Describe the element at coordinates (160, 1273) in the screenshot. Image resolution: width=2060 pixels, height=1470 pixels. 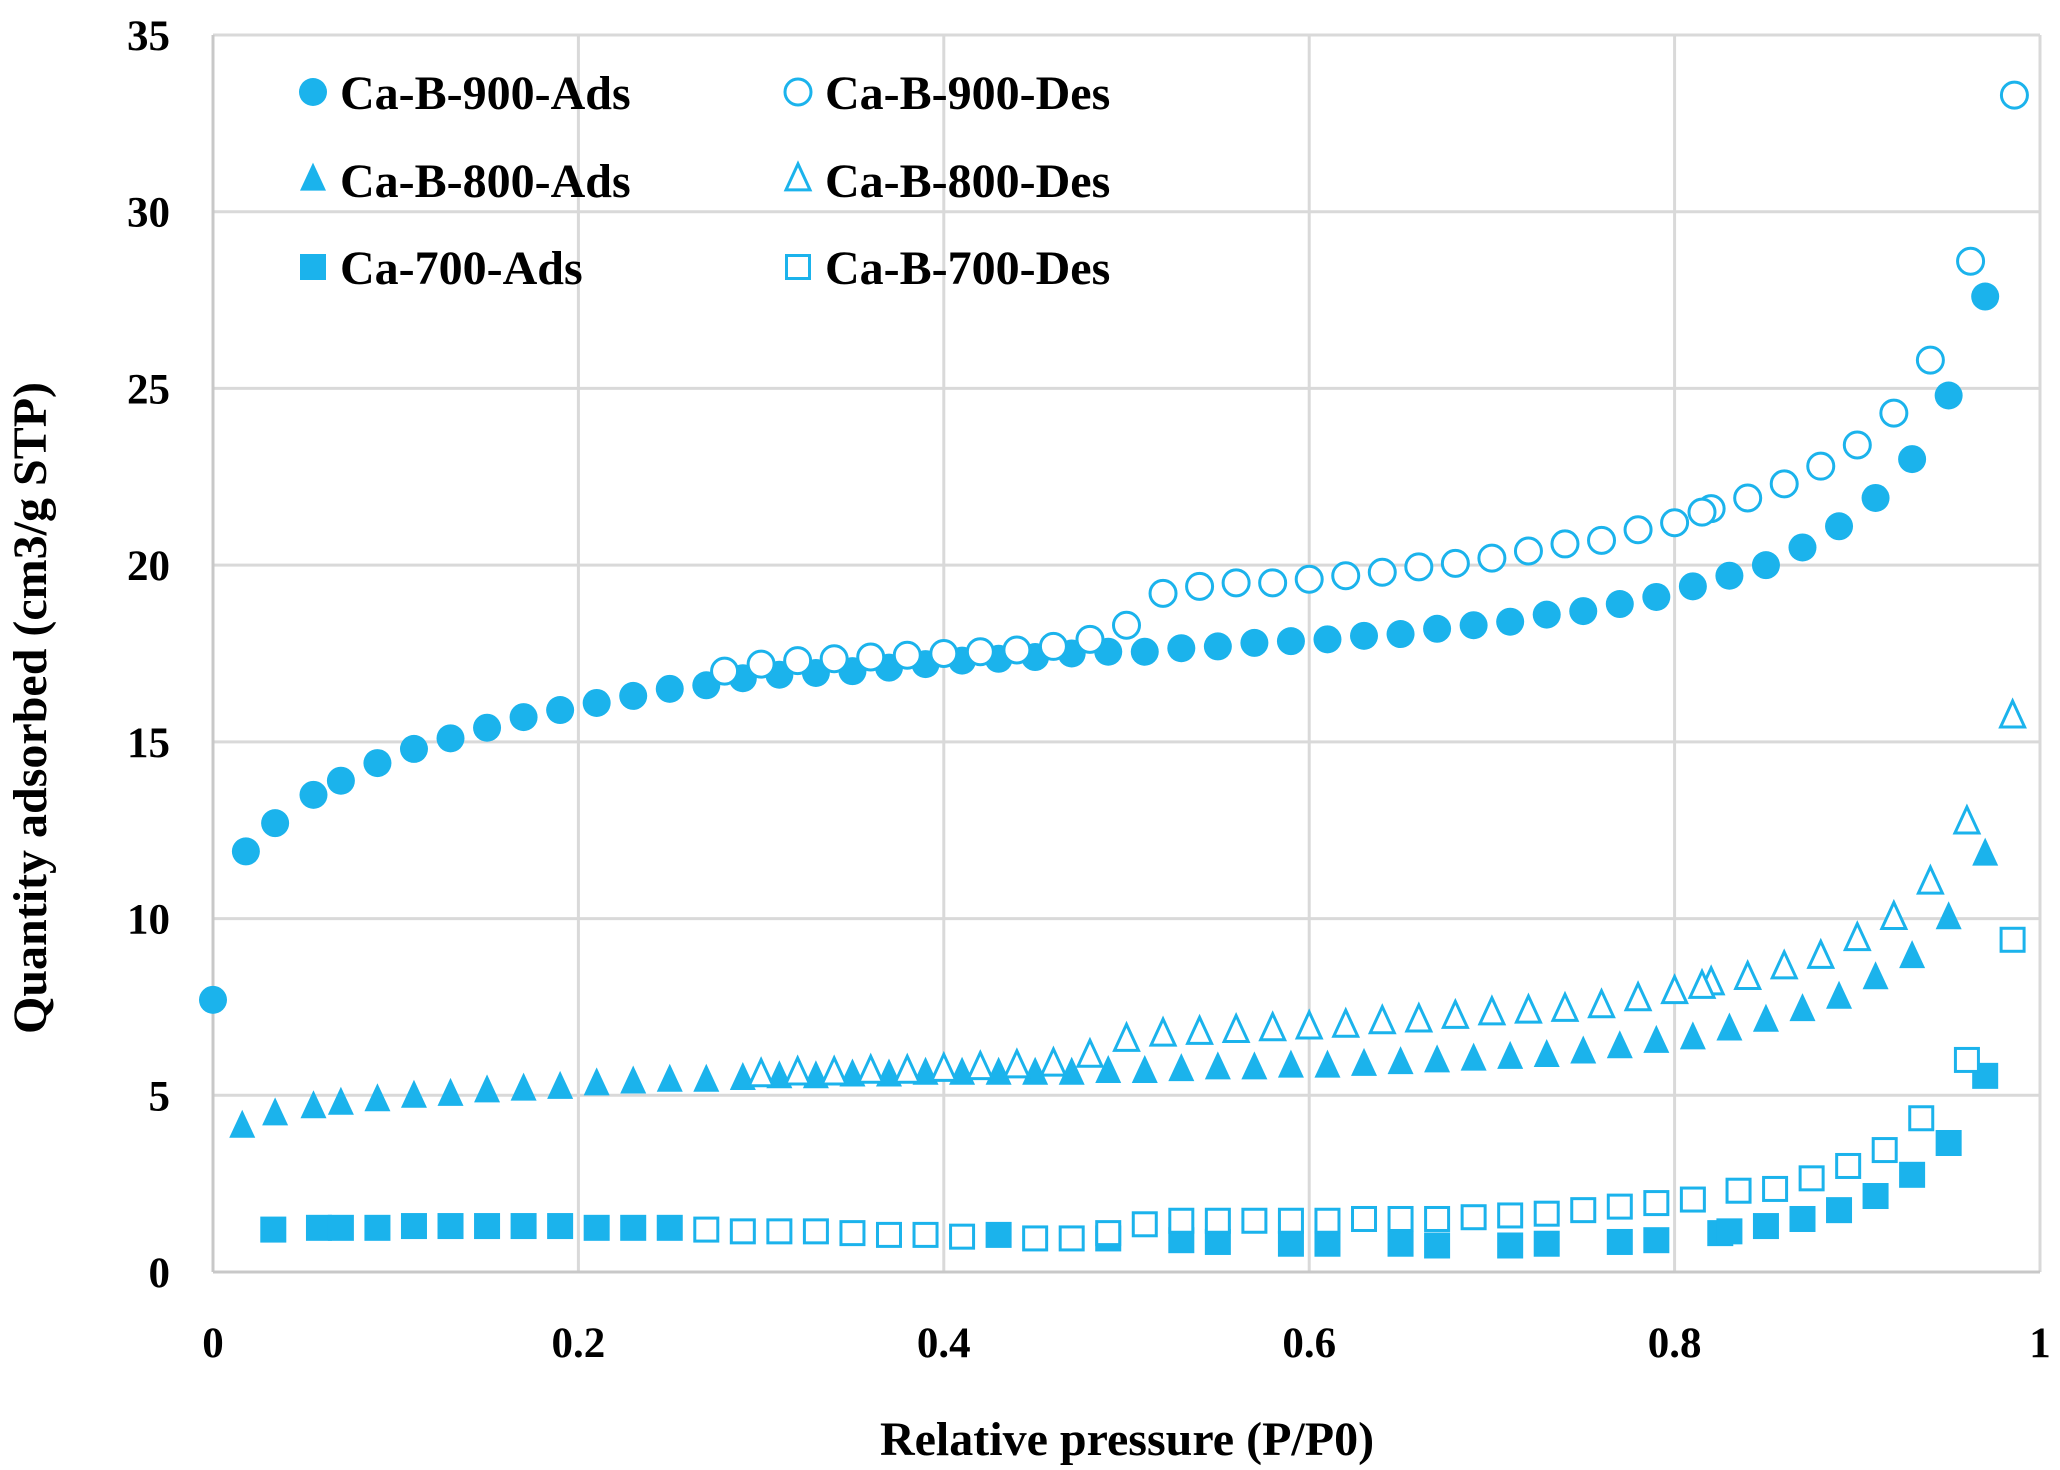
I see `y-tick-label: 0` at that location.